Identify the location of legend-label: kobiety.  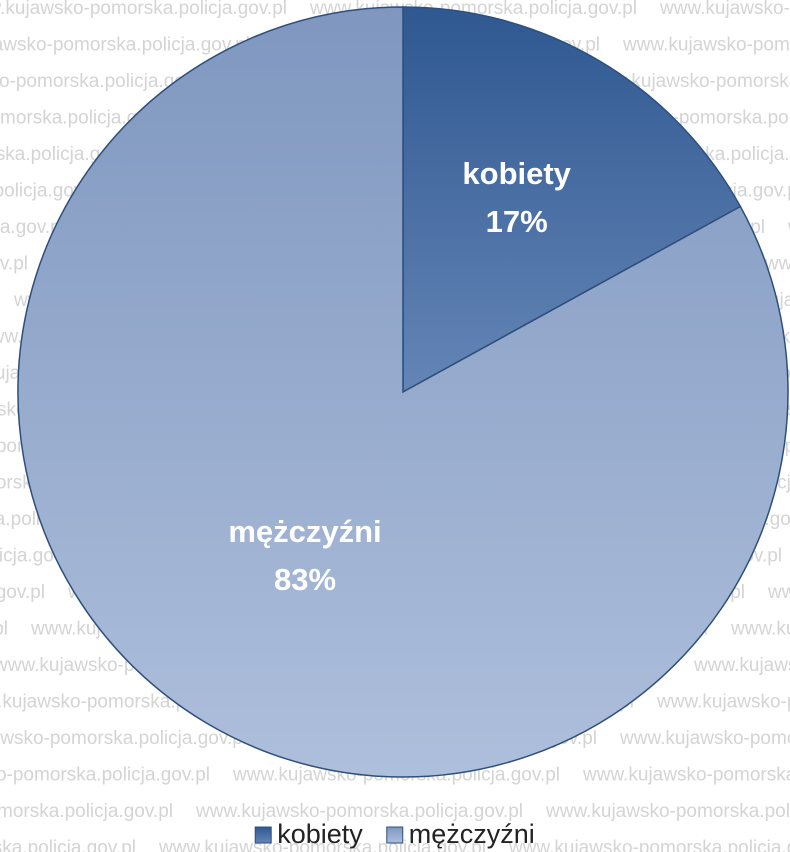
(320, 834).